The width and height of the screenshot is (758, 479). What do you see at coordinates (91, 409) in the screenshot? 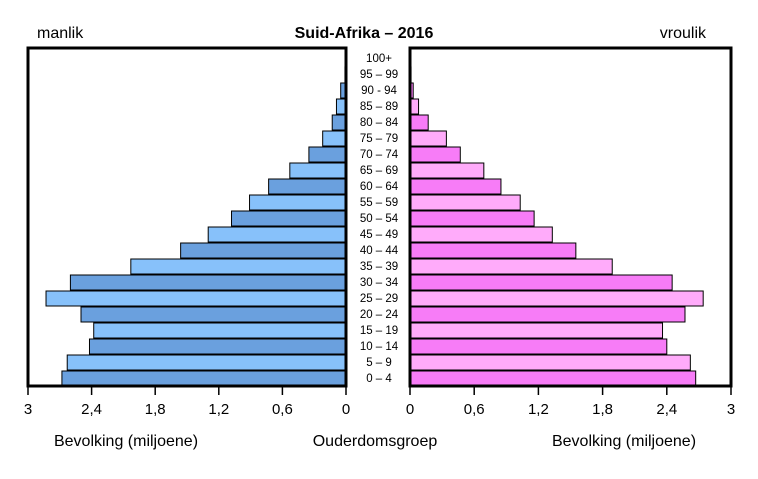
I see `tick-label-male: 2,4` at bounding box center [91, 409].